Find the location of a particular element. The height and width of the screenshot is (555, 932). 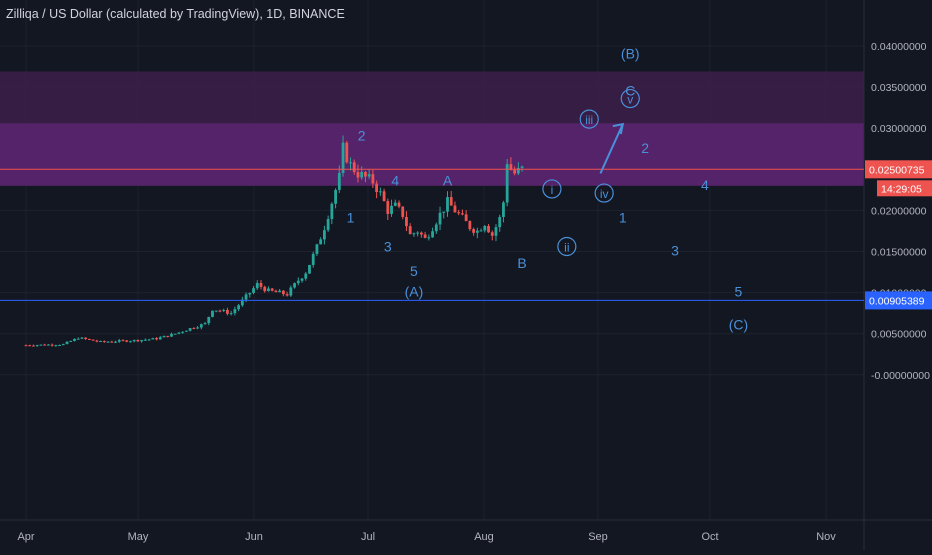

x-tick-label: Apr is located at coordinates (25, 537).